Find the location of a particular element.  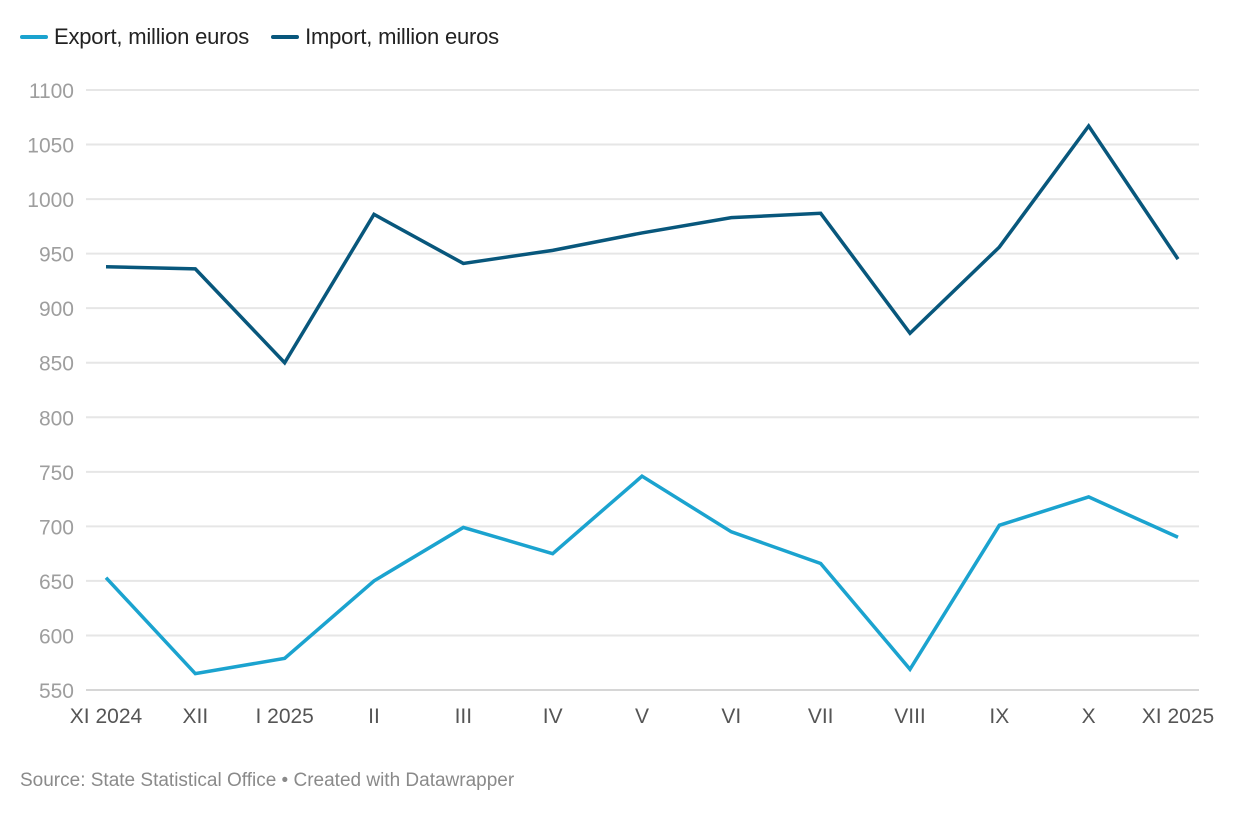

x-tick-label: IV is located at coordinates (553, 716).